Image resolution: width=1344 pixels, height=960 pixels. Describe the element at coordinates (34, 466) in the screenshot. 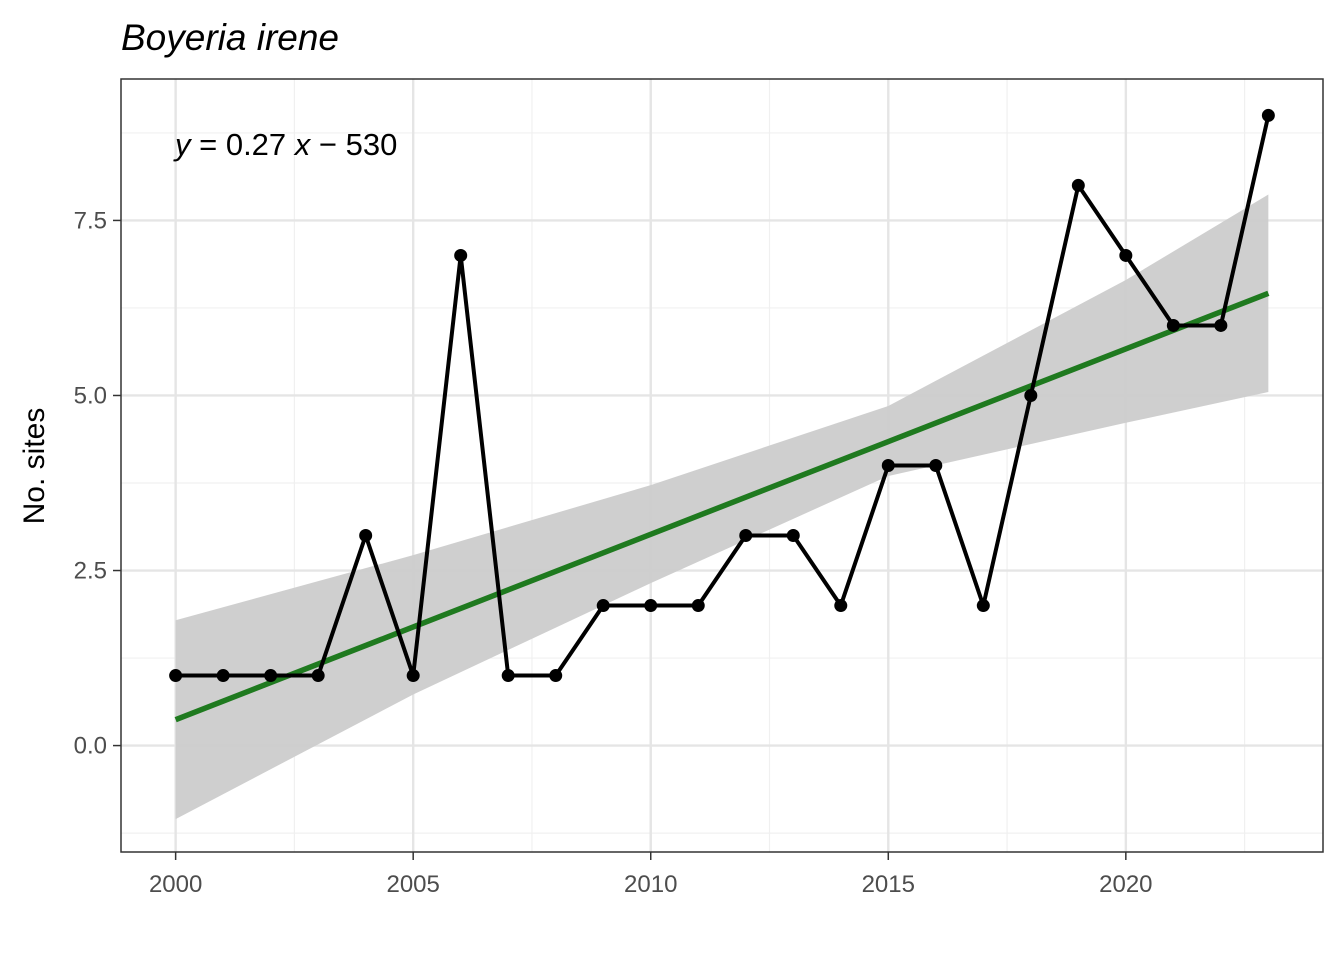

I see `y-axis-title: No. sites` at that location.